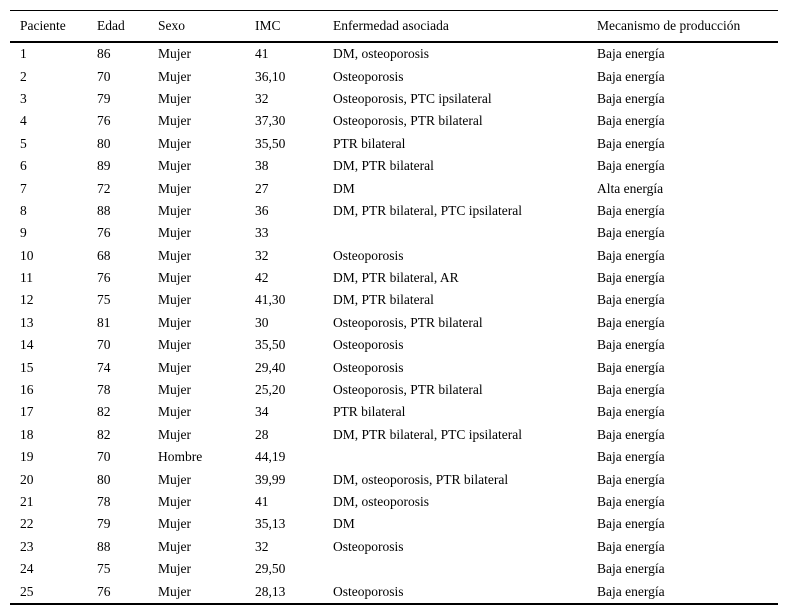 This screenshot has width=790, height=611. I want to click on table-row: 15 74 Mujer 29,40 Osteoporosis Baja energía, so click(394, 367).